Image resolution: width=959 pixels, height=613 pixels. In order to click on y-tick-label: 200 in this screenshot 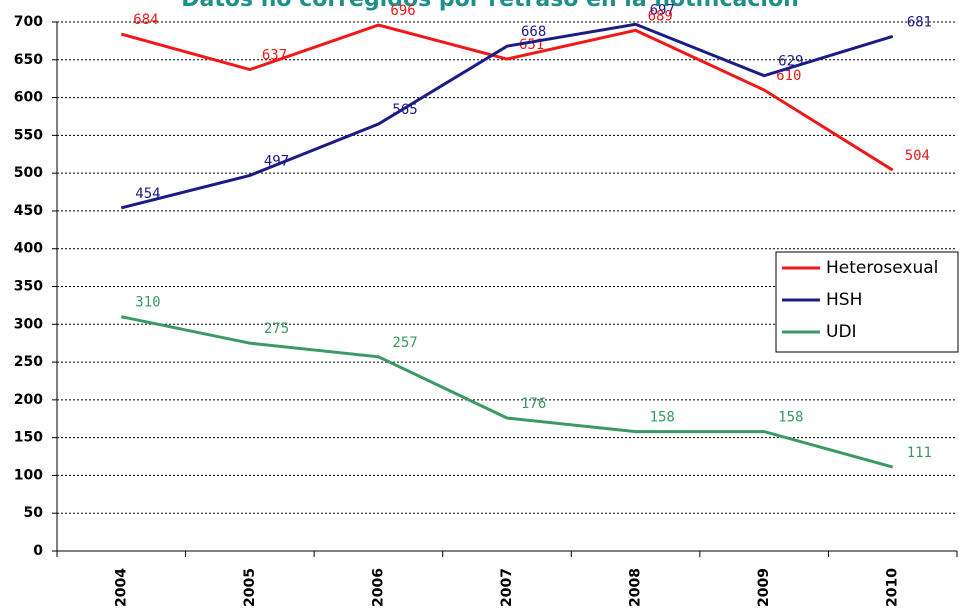, I will do `click(28, 400)`.